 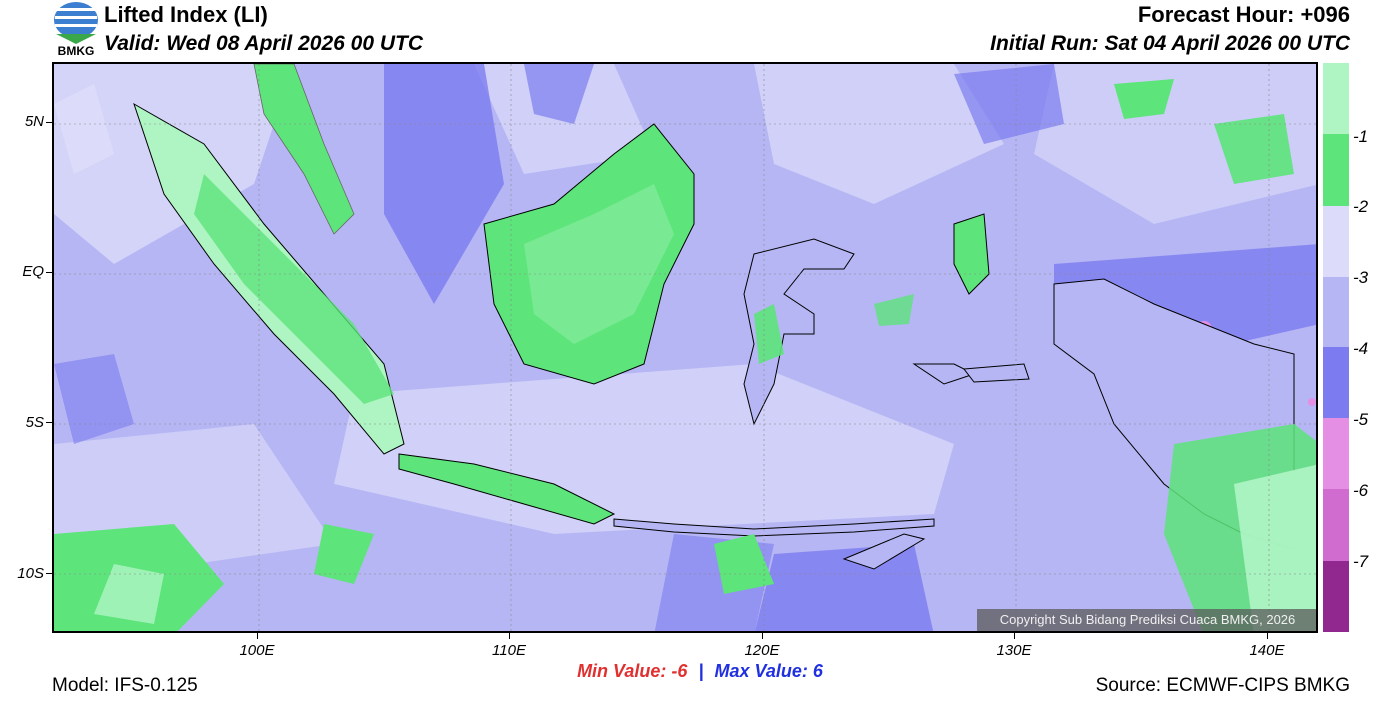 I want to click on lon-label: 130E, so click(x=1014, y=650).